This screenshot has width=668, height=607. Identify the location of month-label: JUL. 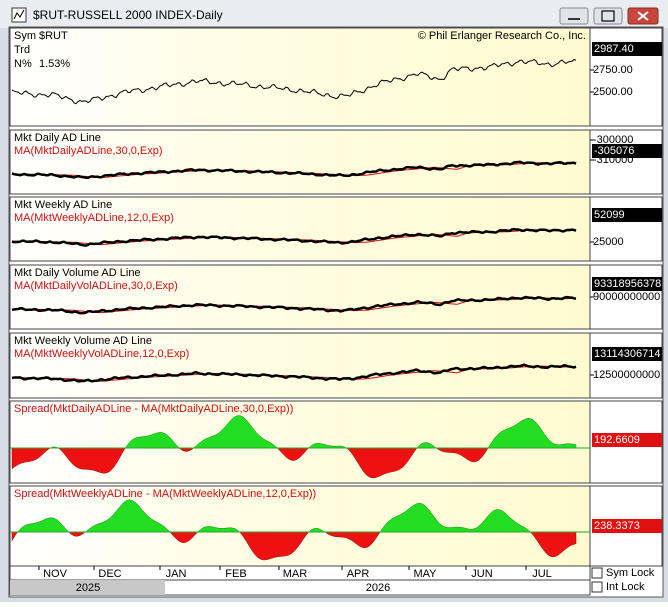
(542, 574).